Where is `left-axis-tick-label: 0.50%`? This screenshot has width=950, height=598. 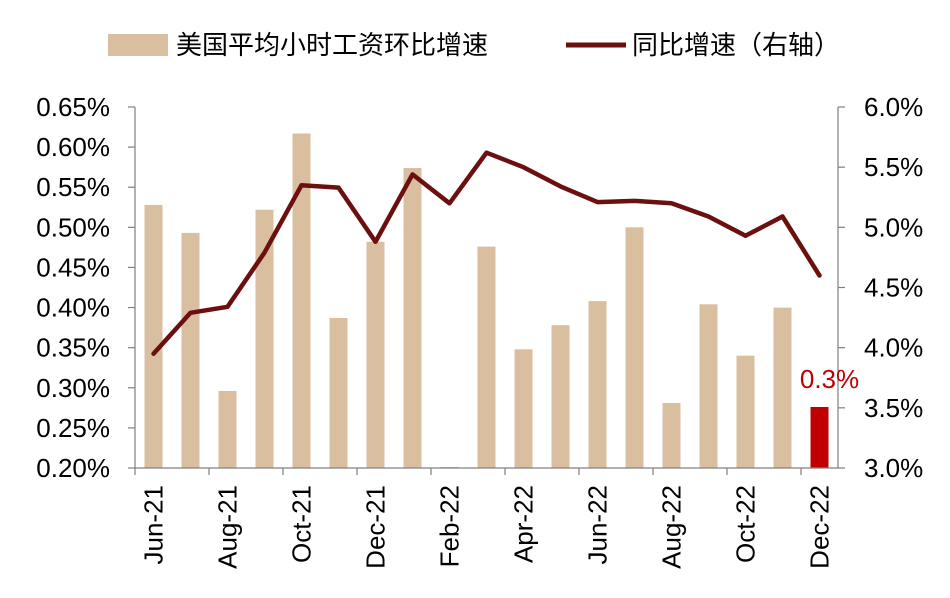 left-axis-tick-label: 0.50% is located at coordinates (73, 227).